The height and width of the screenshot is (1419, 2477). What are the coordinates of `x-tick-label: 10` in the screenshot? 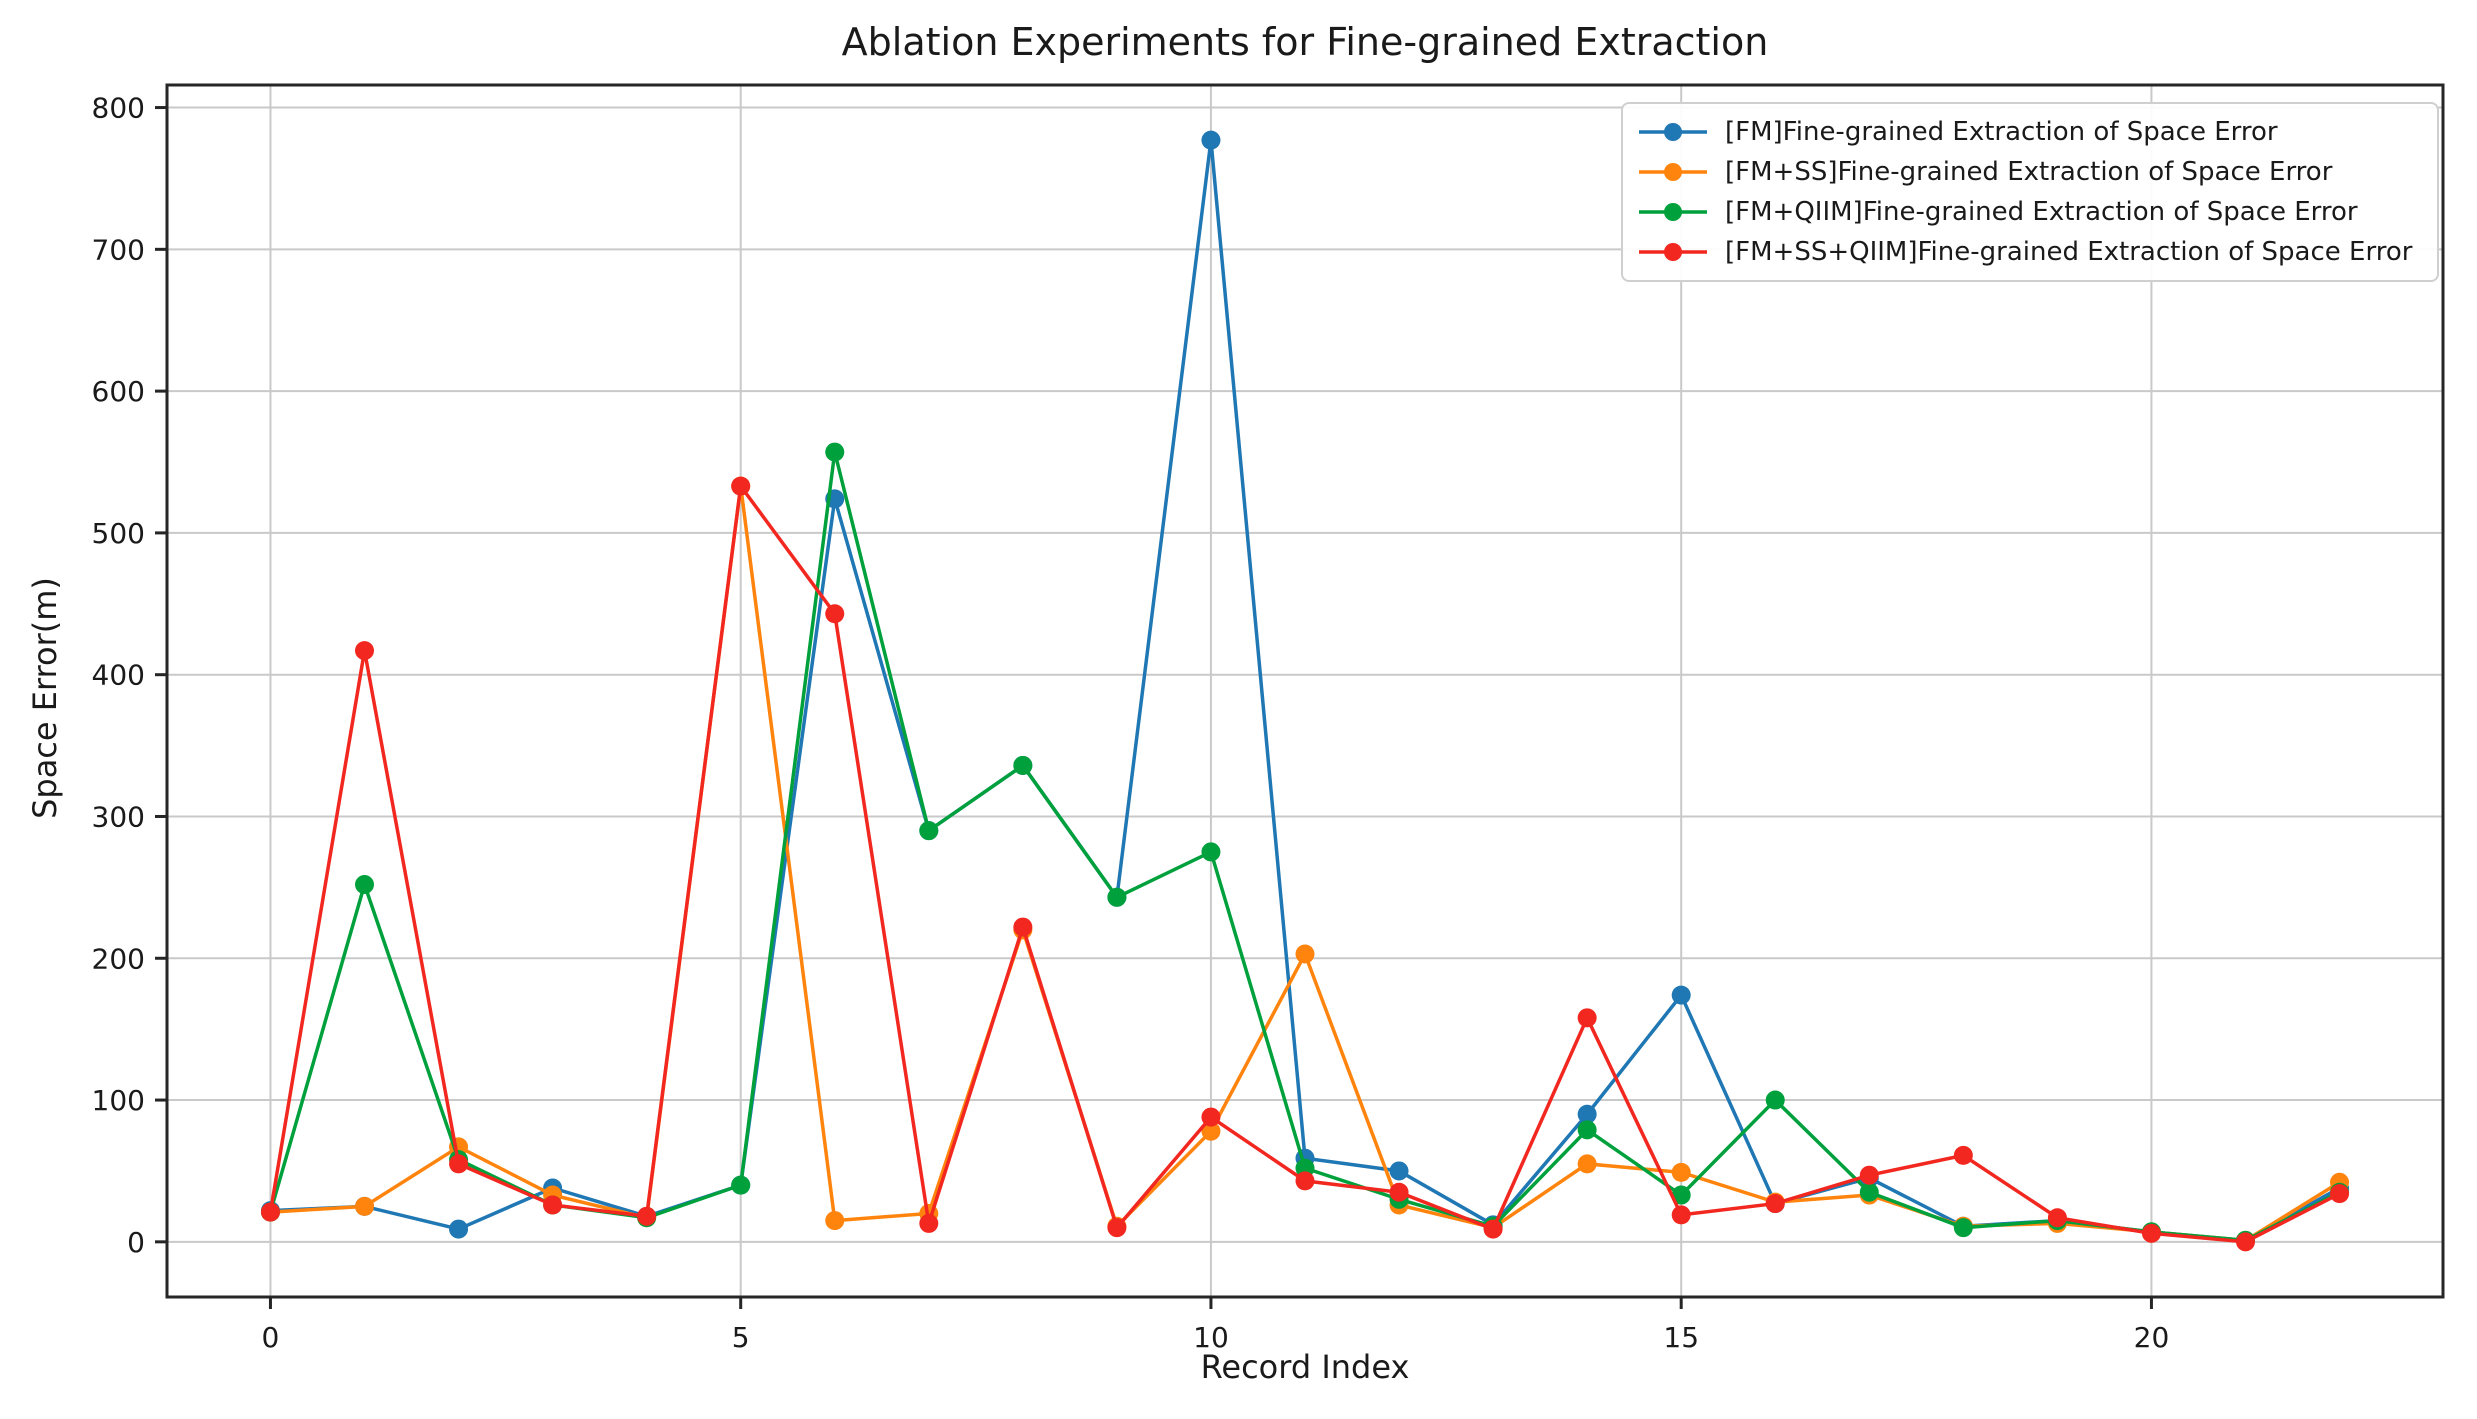 It's located at (1211, 1337).